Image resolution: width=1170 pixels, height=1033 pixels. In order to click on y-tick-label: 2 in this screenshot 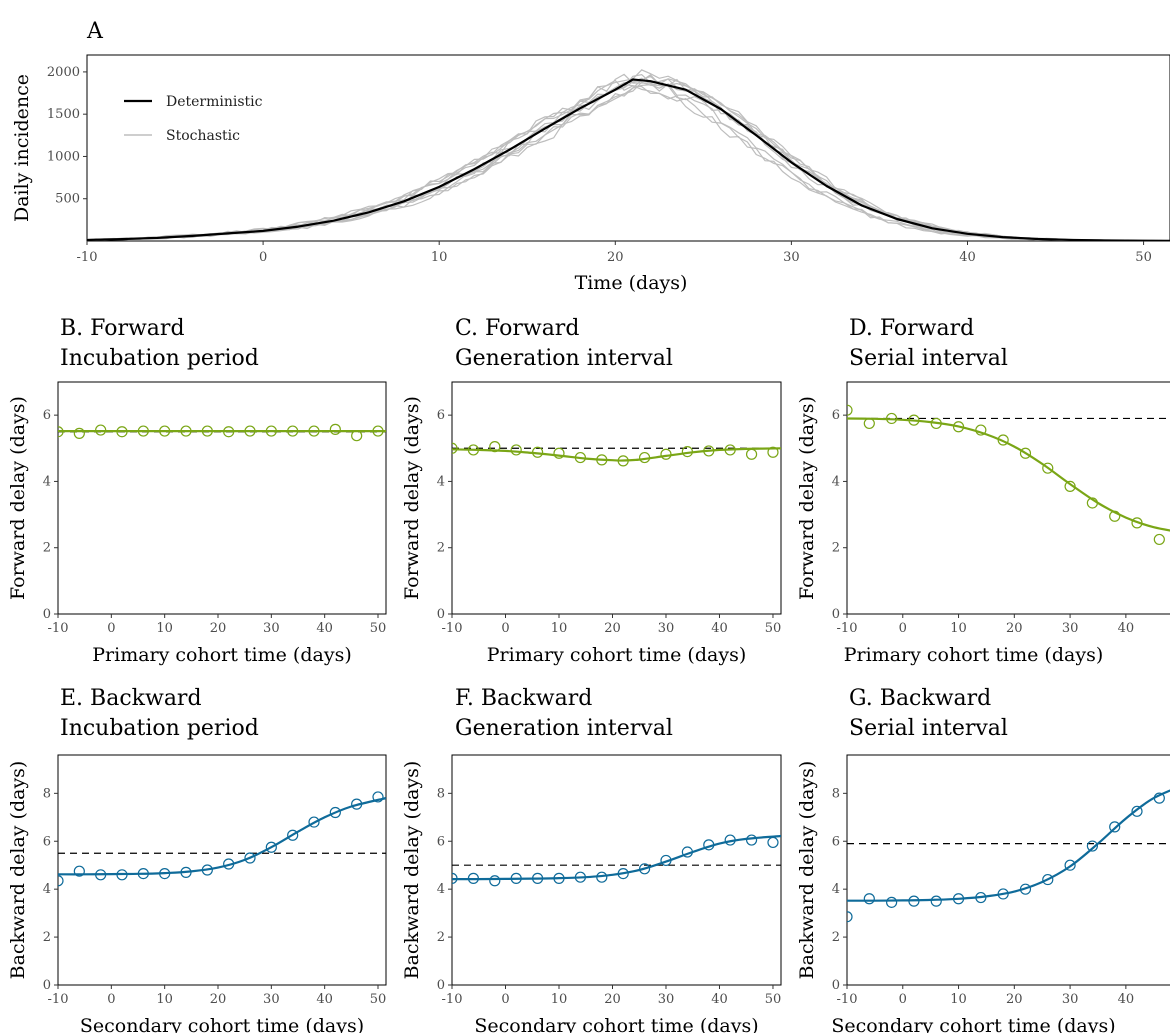, I will do `click(47, 937)`.